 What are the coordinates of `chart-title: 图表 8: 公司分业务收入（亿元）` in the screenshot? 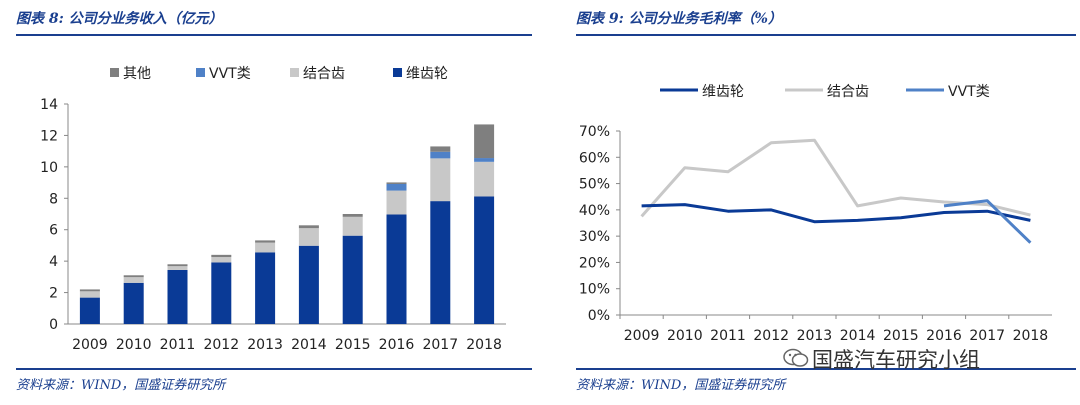 It's located at (119, 19).